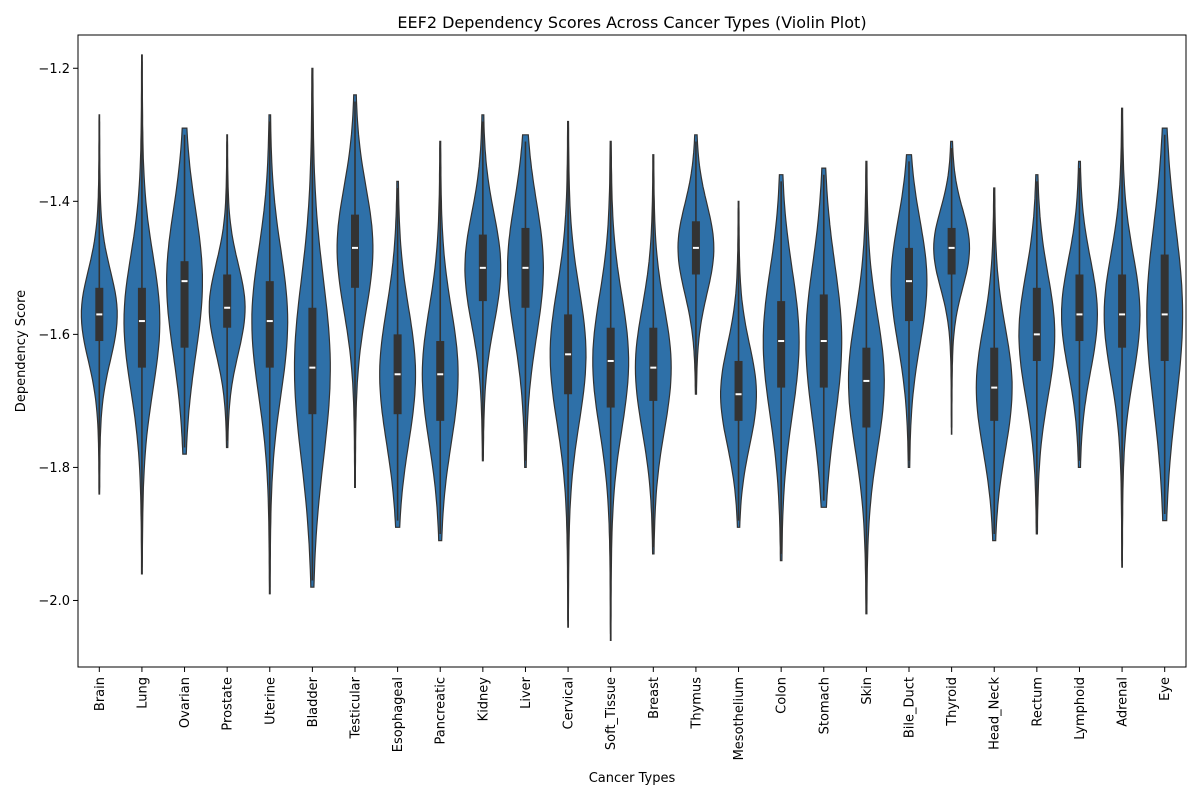  I want to click on iqr-box-Mesothelium, so click(738, 390).